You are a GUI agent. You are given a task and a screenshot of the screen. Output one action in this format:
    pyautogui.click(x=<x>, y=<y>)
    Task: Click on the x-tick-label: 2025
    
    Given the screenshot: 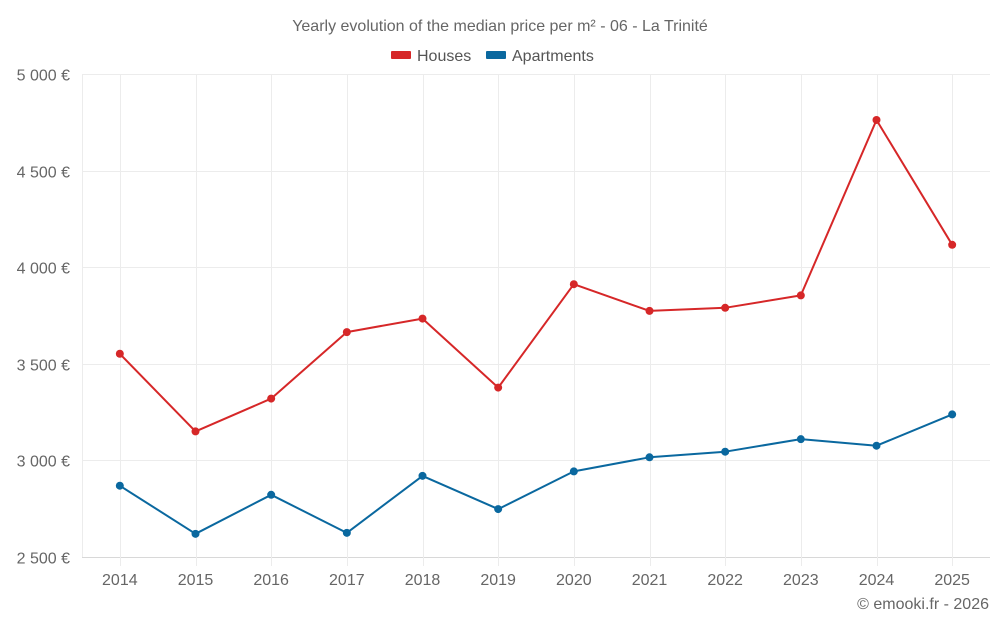 What is the action you would take?
    pyautogui.click(x=952, y=580)
    